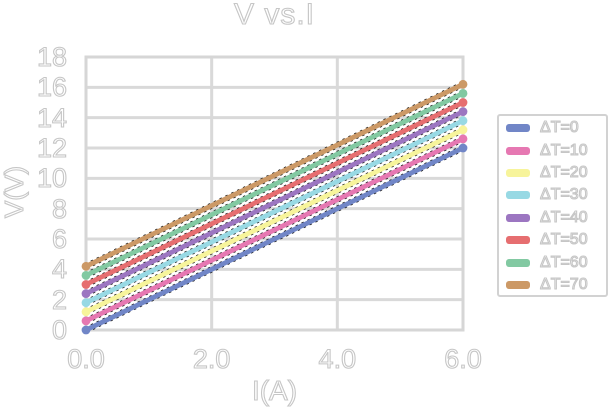  Describe the element at coordinates (59, 239) in the screenshot. I see `y-tick-label: 6` at that location.